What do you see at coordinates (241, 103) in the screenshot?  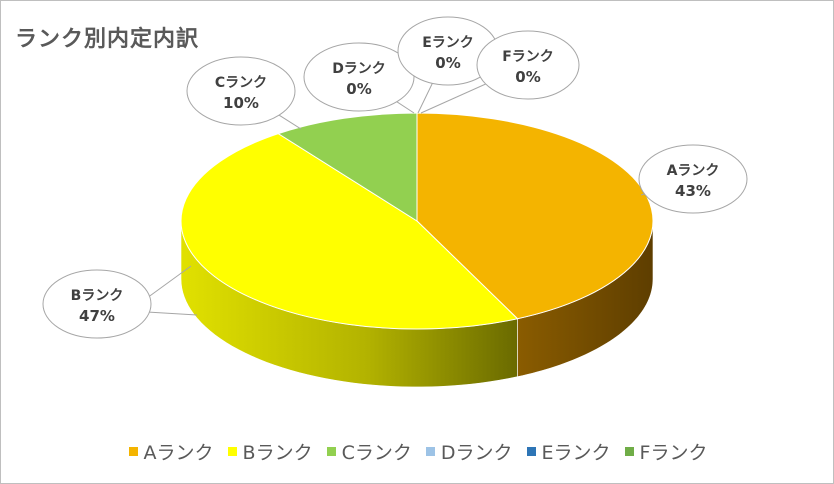 I see `data-label-value: 10%` at bounding box center [241, 103].